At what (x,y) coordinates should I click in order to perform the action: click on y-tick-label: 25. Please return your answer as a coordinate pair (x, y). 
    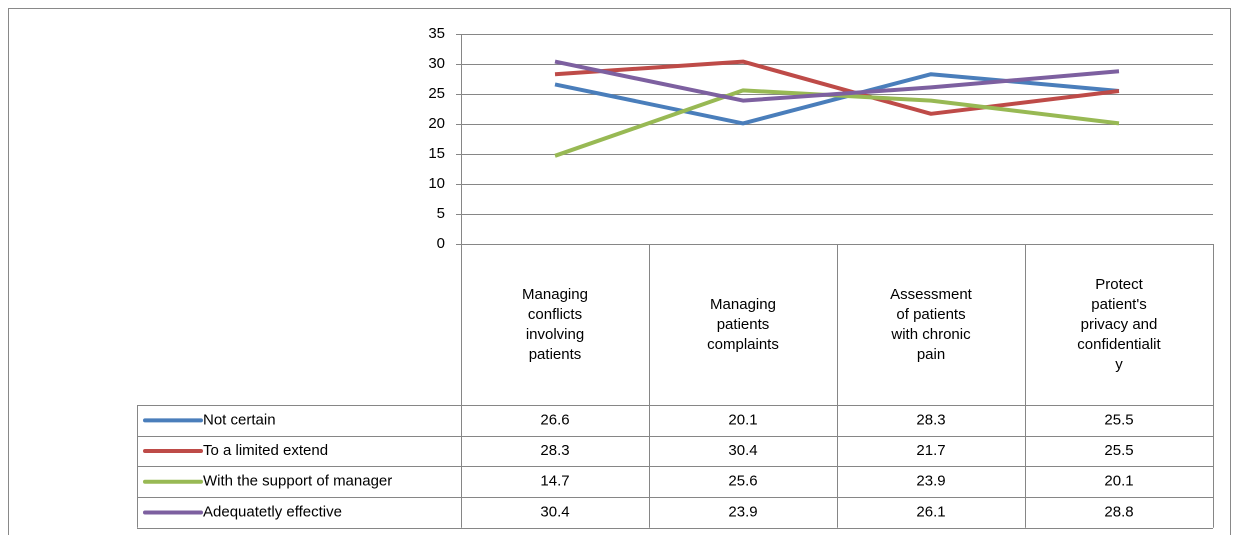
    Looking at the image, I should click on (436, 93).